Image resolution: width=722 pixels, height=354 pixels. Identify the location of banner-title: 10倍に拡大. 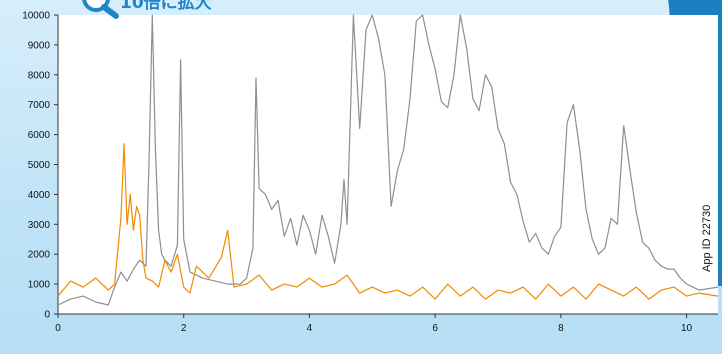
(166, 6).